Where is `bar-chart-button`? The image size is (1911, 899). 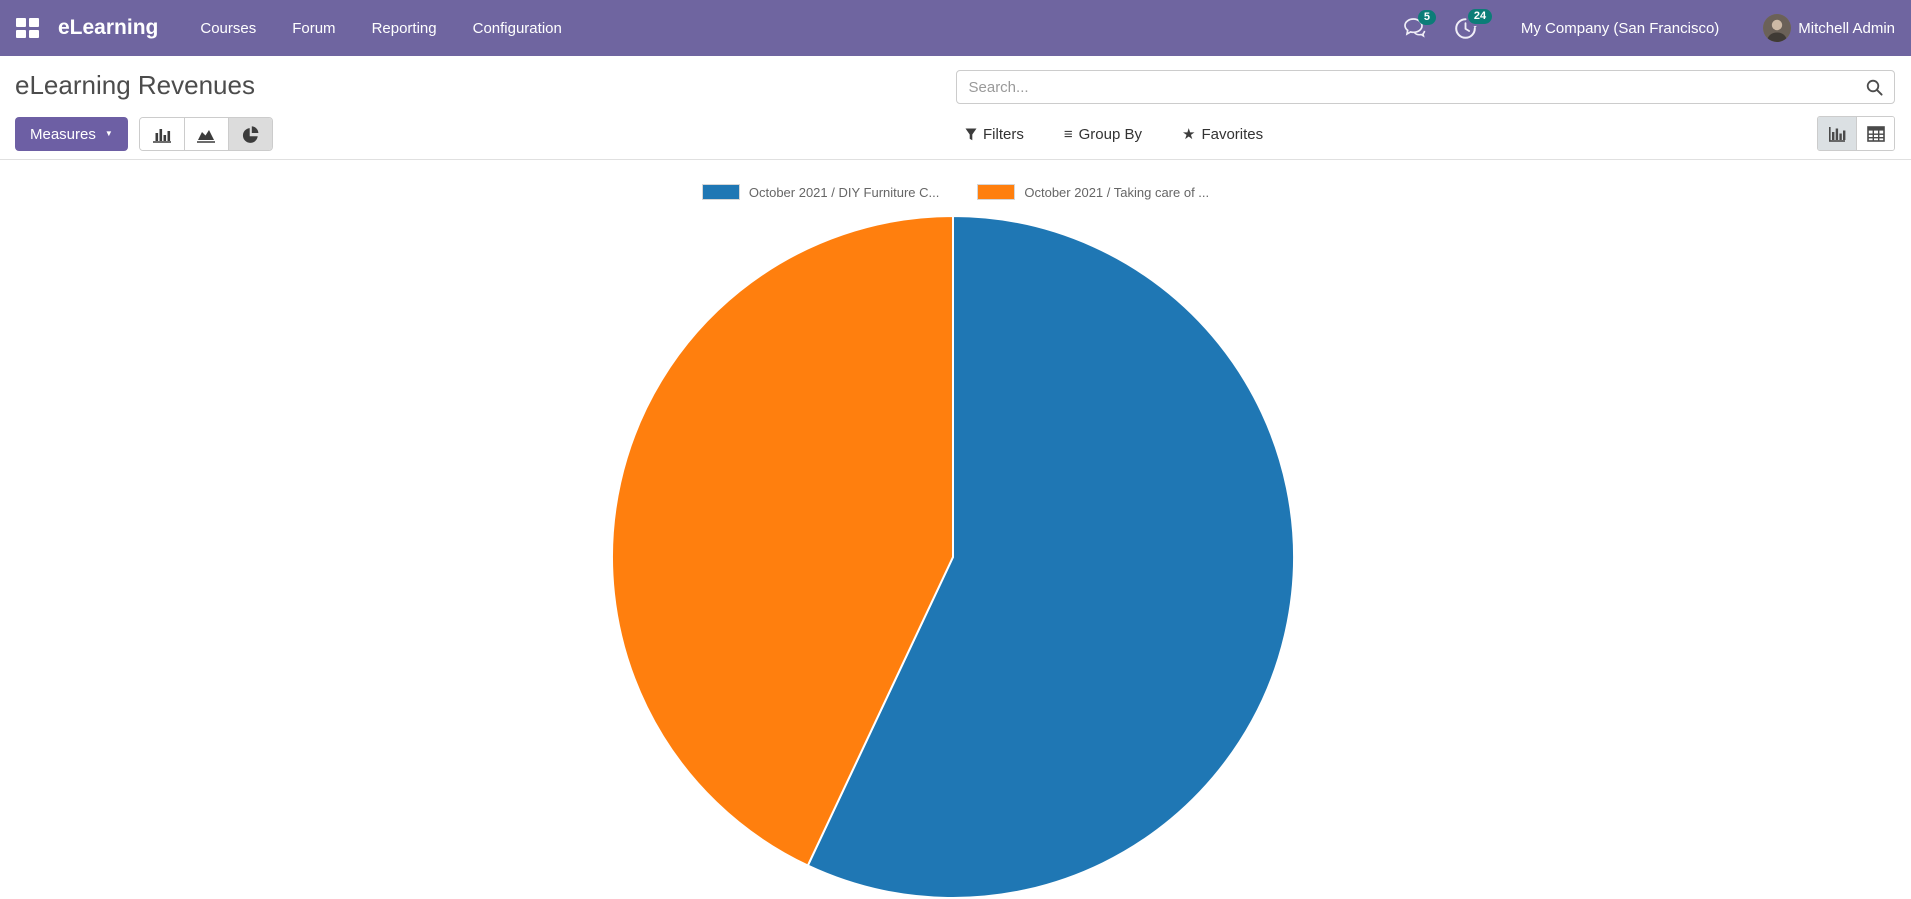
bar-chart-button is located at coordinates (161, 134).